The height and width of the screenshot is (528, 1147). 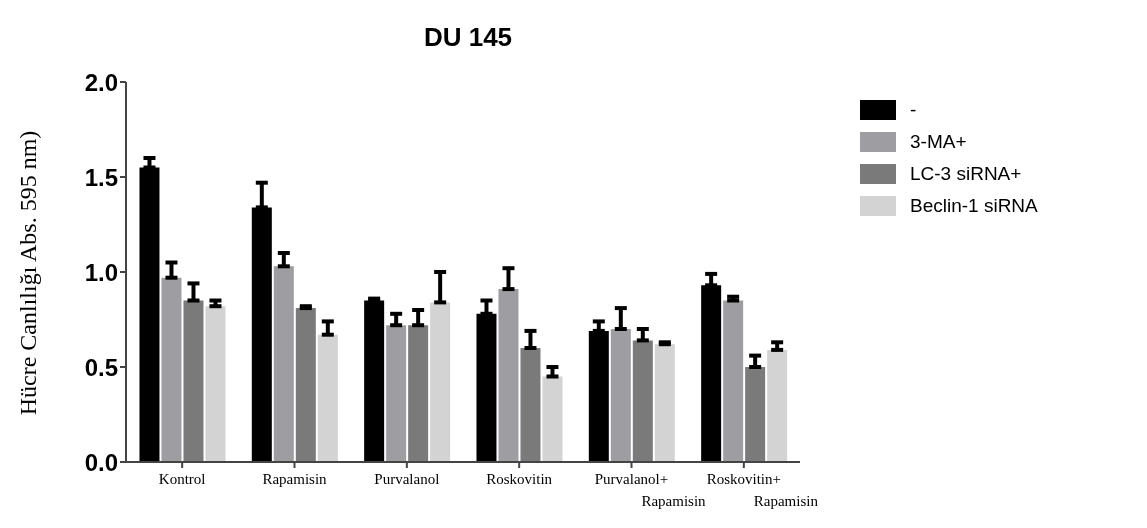 What do you see at coordinates (407, 479) in the screenshot?
I see `x-tick-label: Purvalanol` at bounding box center [407, 479].